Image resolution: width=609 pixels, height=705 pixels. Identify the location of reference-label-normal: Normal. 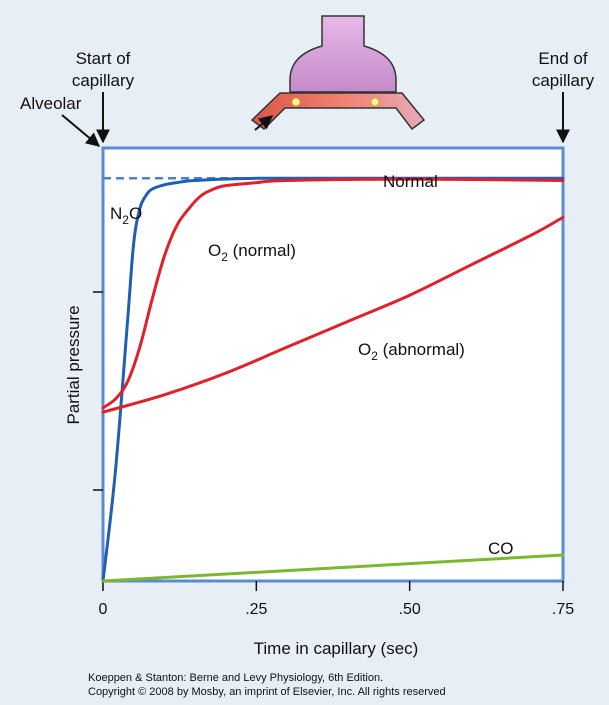
(410, 181).